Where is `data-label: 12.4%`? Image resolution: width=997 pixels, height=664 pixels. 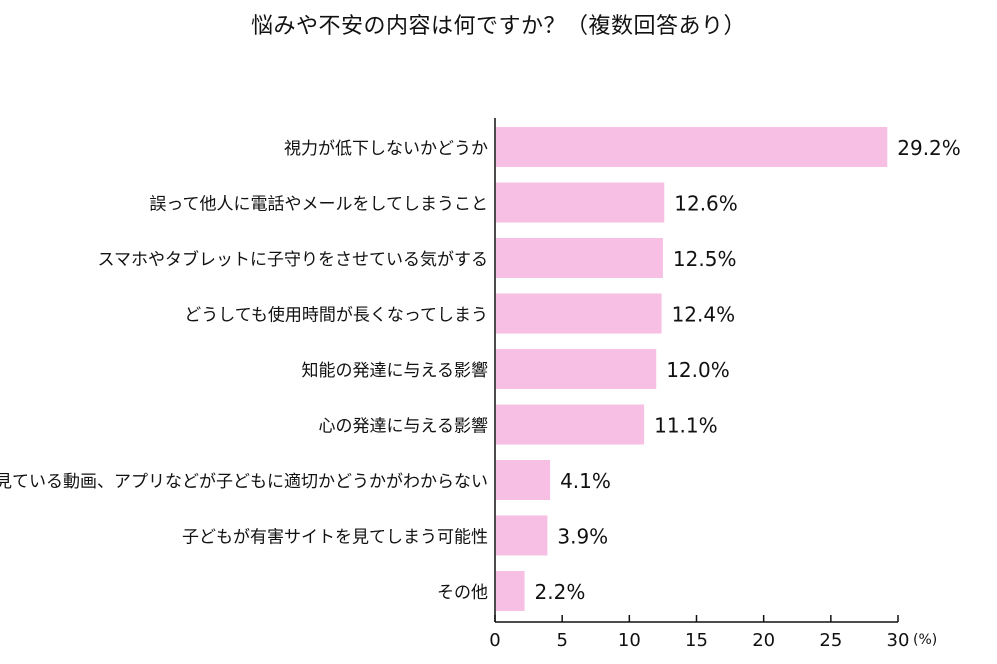 data-label: 12.4% is located at coordinates (704, 315).